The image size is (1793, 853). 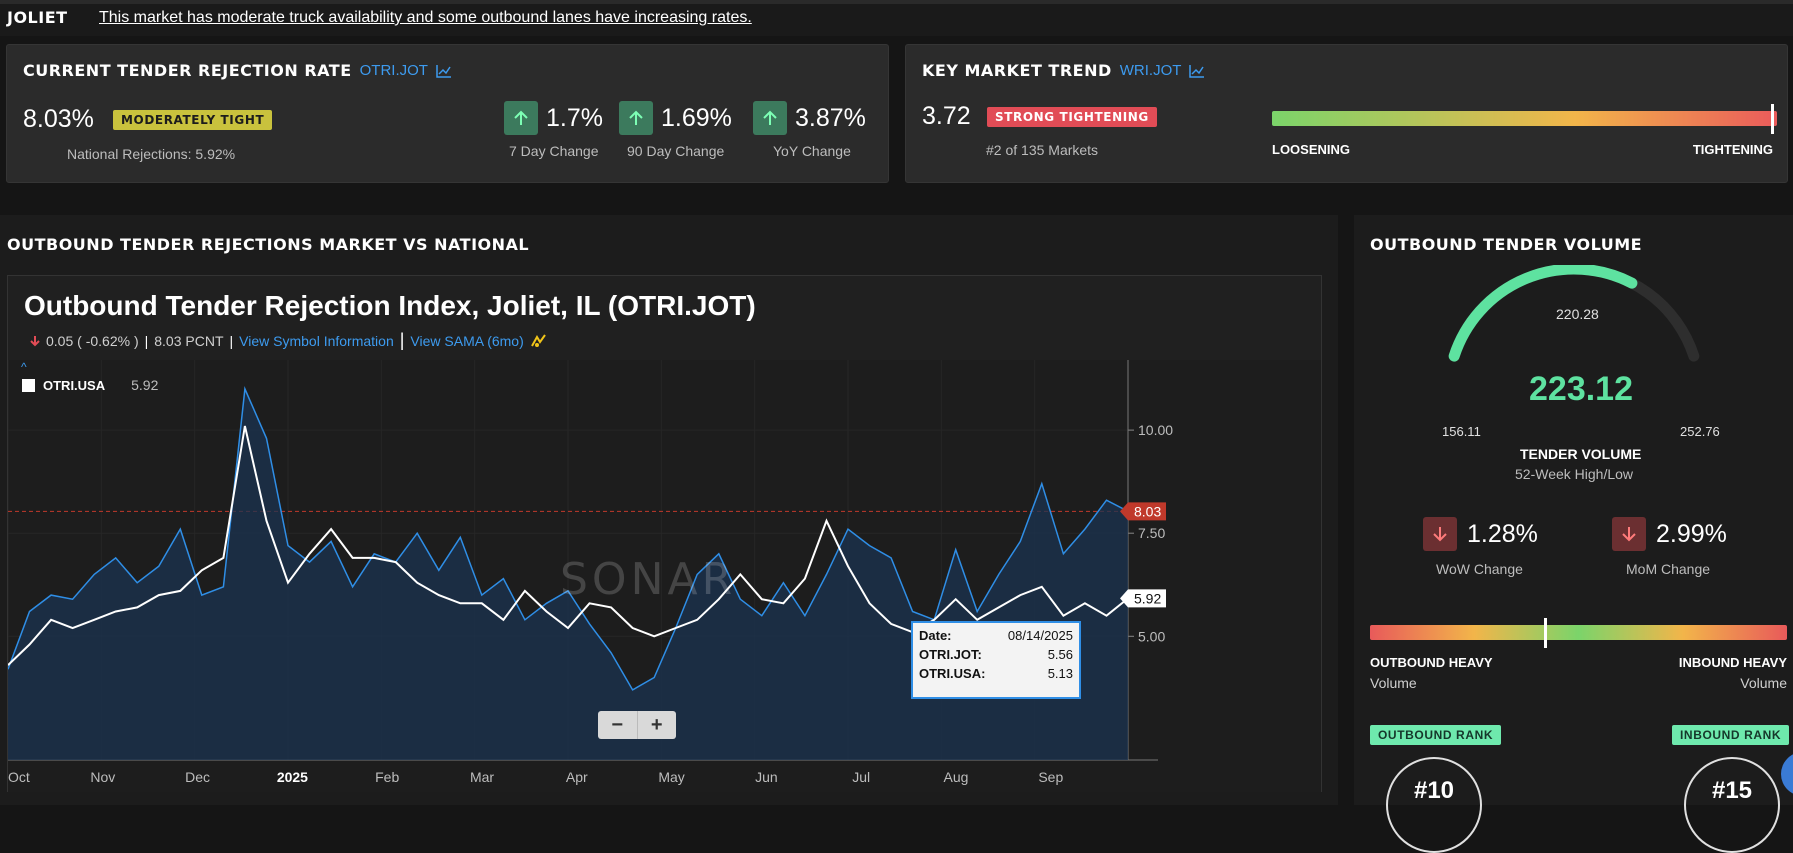 I want to click on legend-series-name: OTRI.USA, so click(x=74, y=385).